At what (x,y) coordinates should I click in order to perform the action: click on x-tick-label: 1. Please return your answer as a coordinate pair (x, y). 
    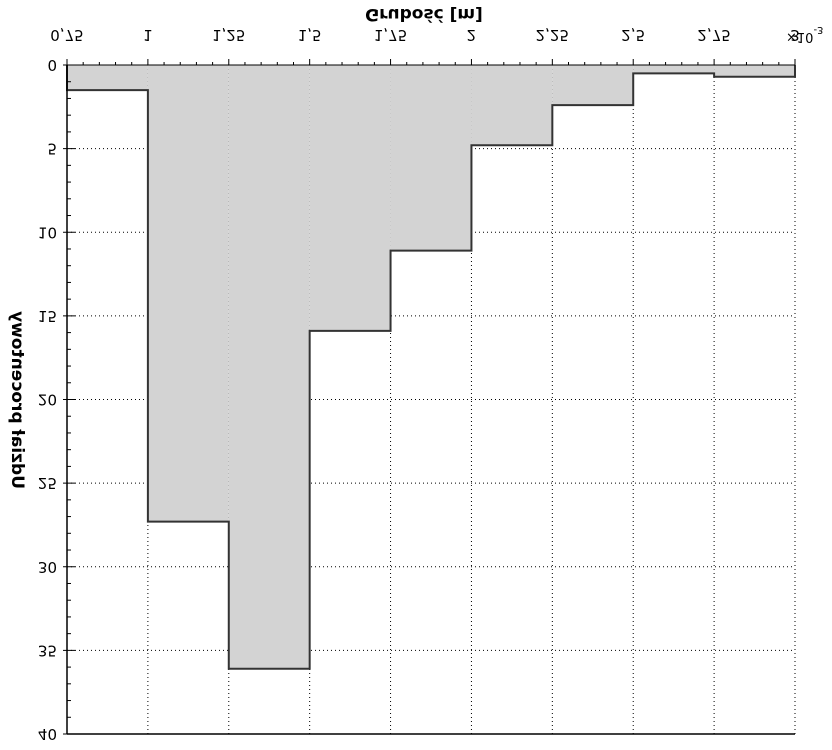
    Looking at the image, I should click on (148, 35).